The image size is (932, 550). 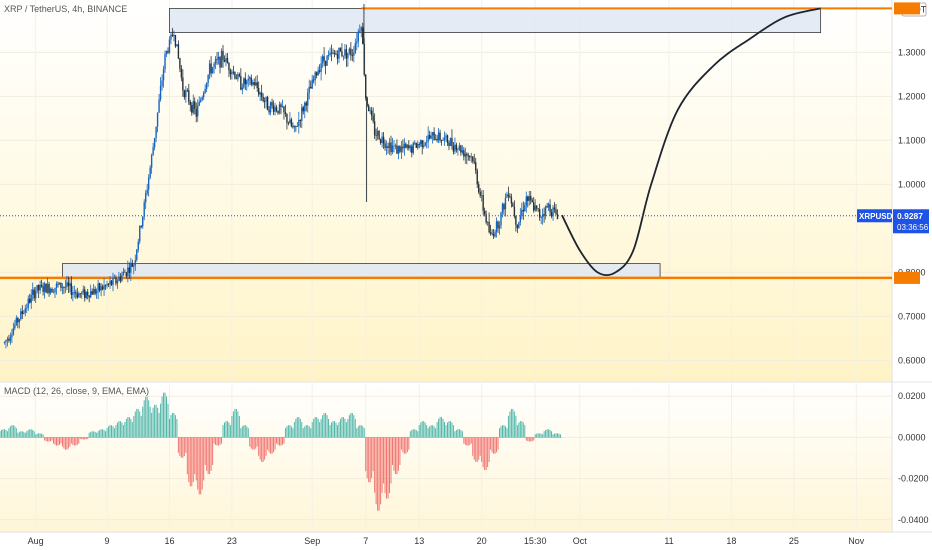 What do you see at coordinates (907, 143) in the screenshot?
I see `level-badges` at bounding box center [907, 143].